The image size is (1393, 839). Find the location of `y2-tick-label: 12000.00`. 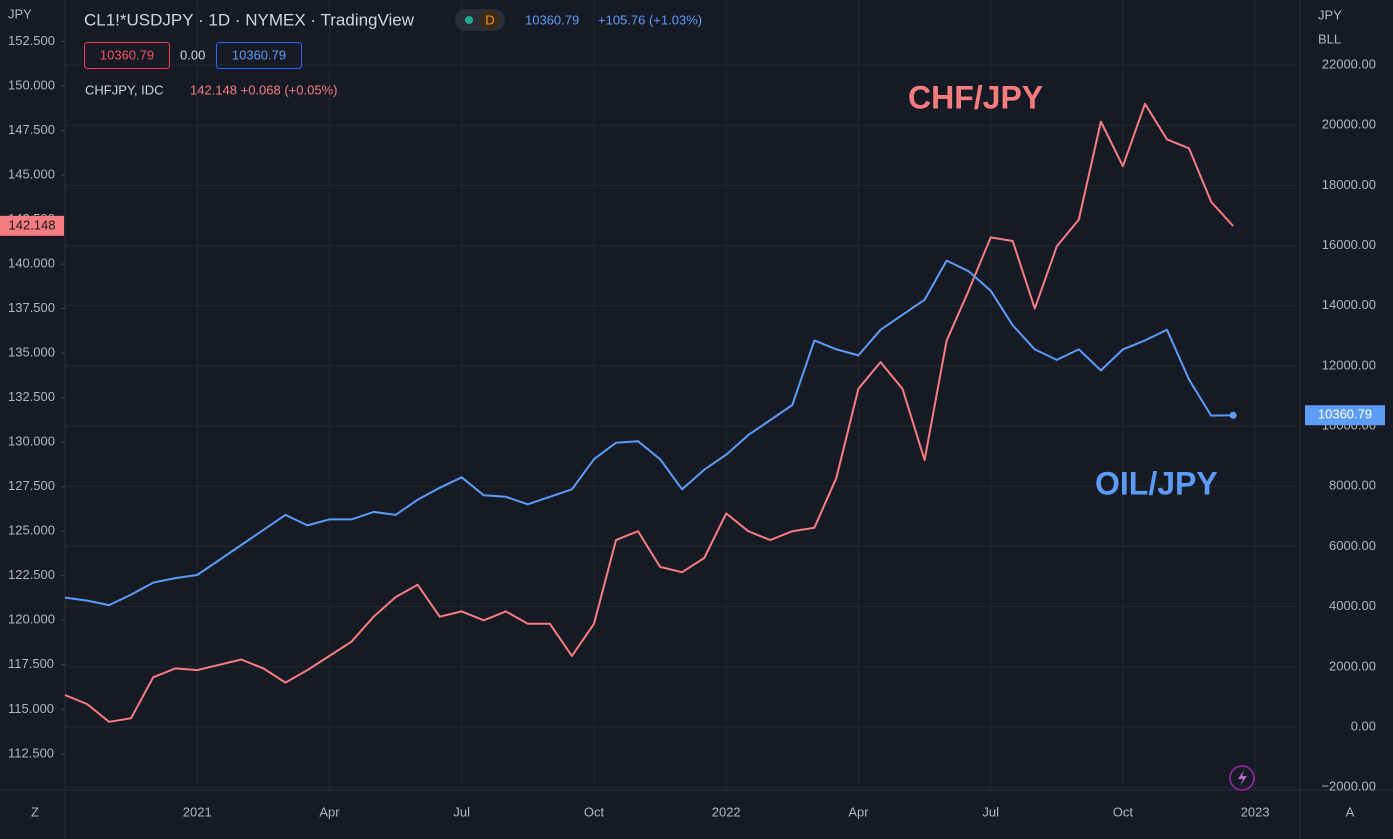

y2-tick-label: 12000.00 is located at coordinates (1349, 364).